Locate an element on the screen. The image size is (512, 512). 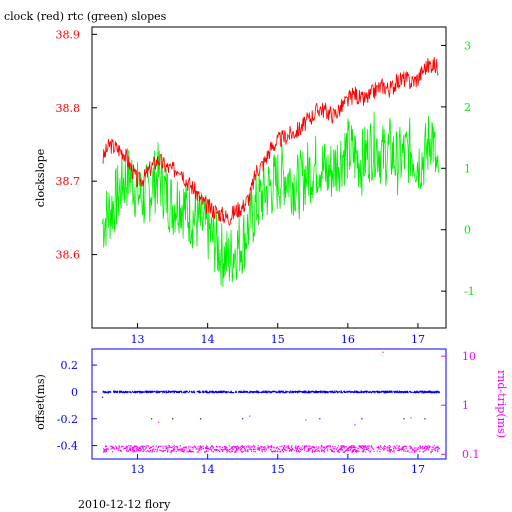
offset-y-tick-label: 0 is located at coordinates (74, 392).